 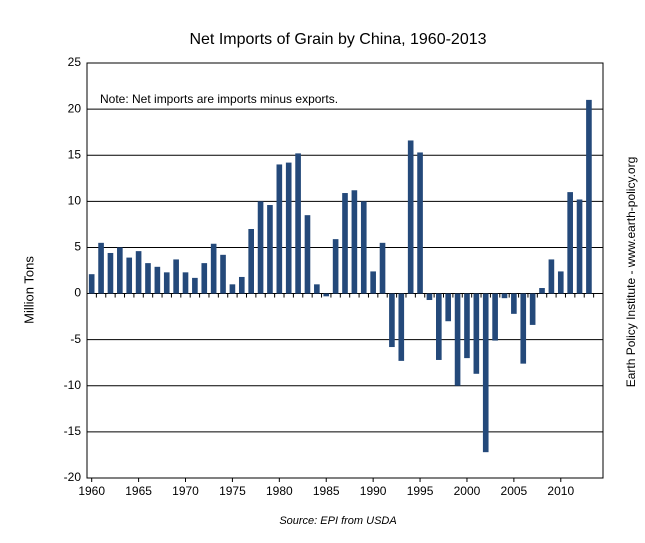 What do you see at coordinates (77, 247) in the screenshot?
I see `y-tick-label: 5` at bounding box center [77, 247].